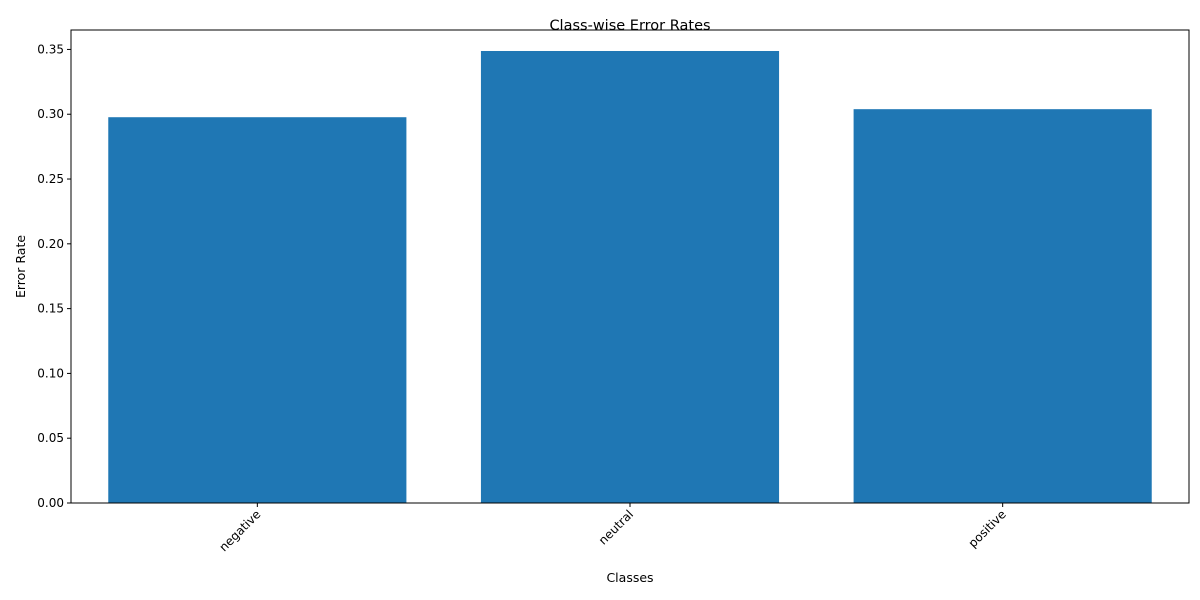  Describe the element at coordinates (50, 309) in the screenshot. I see `y-tick-label: 0.15` at that location.